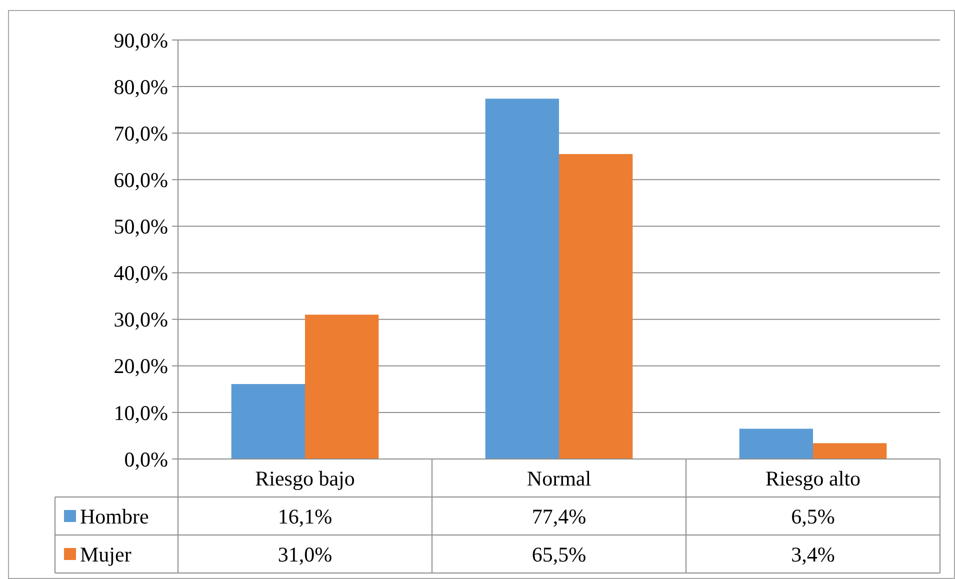 The height and width of the screenshot is (579, 955). I want to click on y-tick-label: 60,0%, so click(141, 180).